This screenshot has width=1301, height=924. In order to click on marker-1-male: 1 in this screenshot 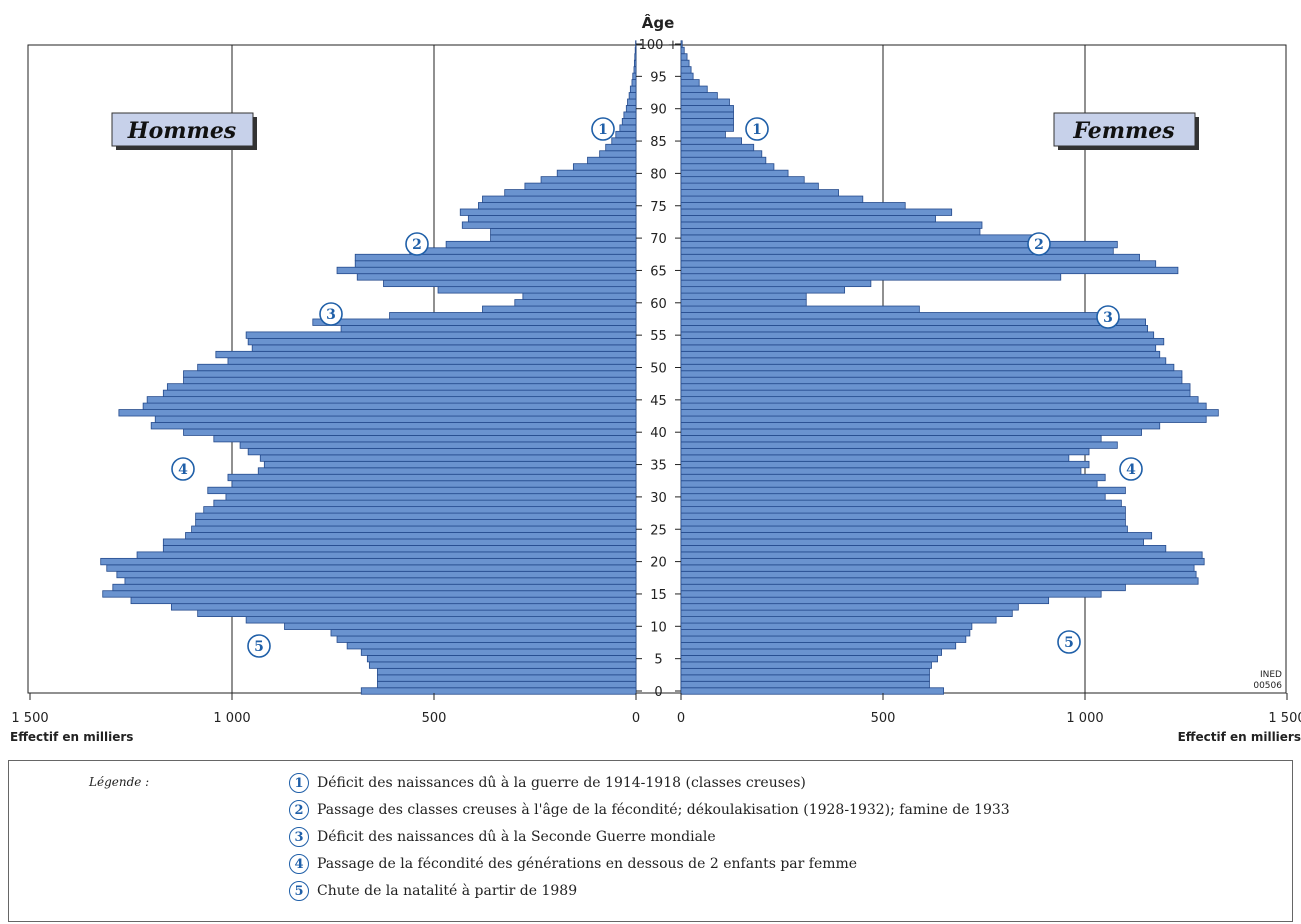, I will do `click(603, 129)`.